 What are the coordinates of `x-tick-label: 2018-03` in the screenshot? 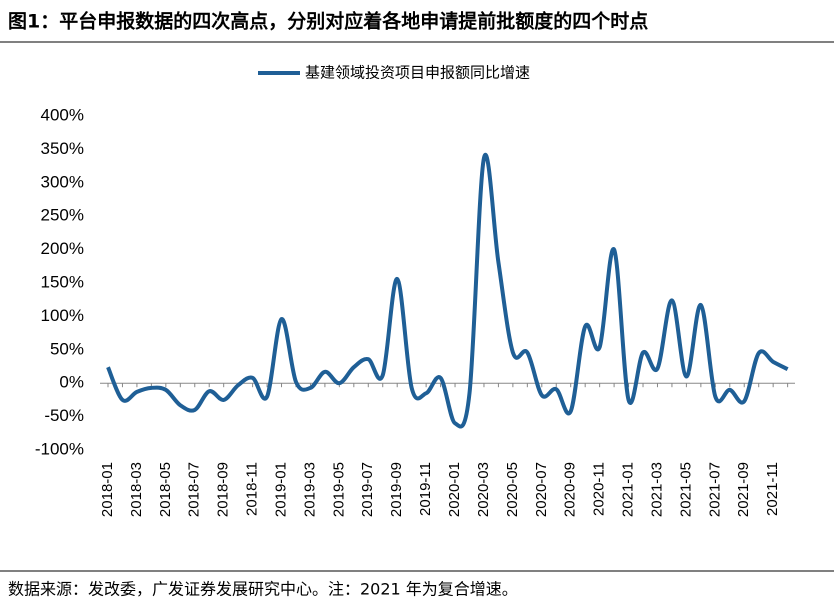 It's located at (136, 489).